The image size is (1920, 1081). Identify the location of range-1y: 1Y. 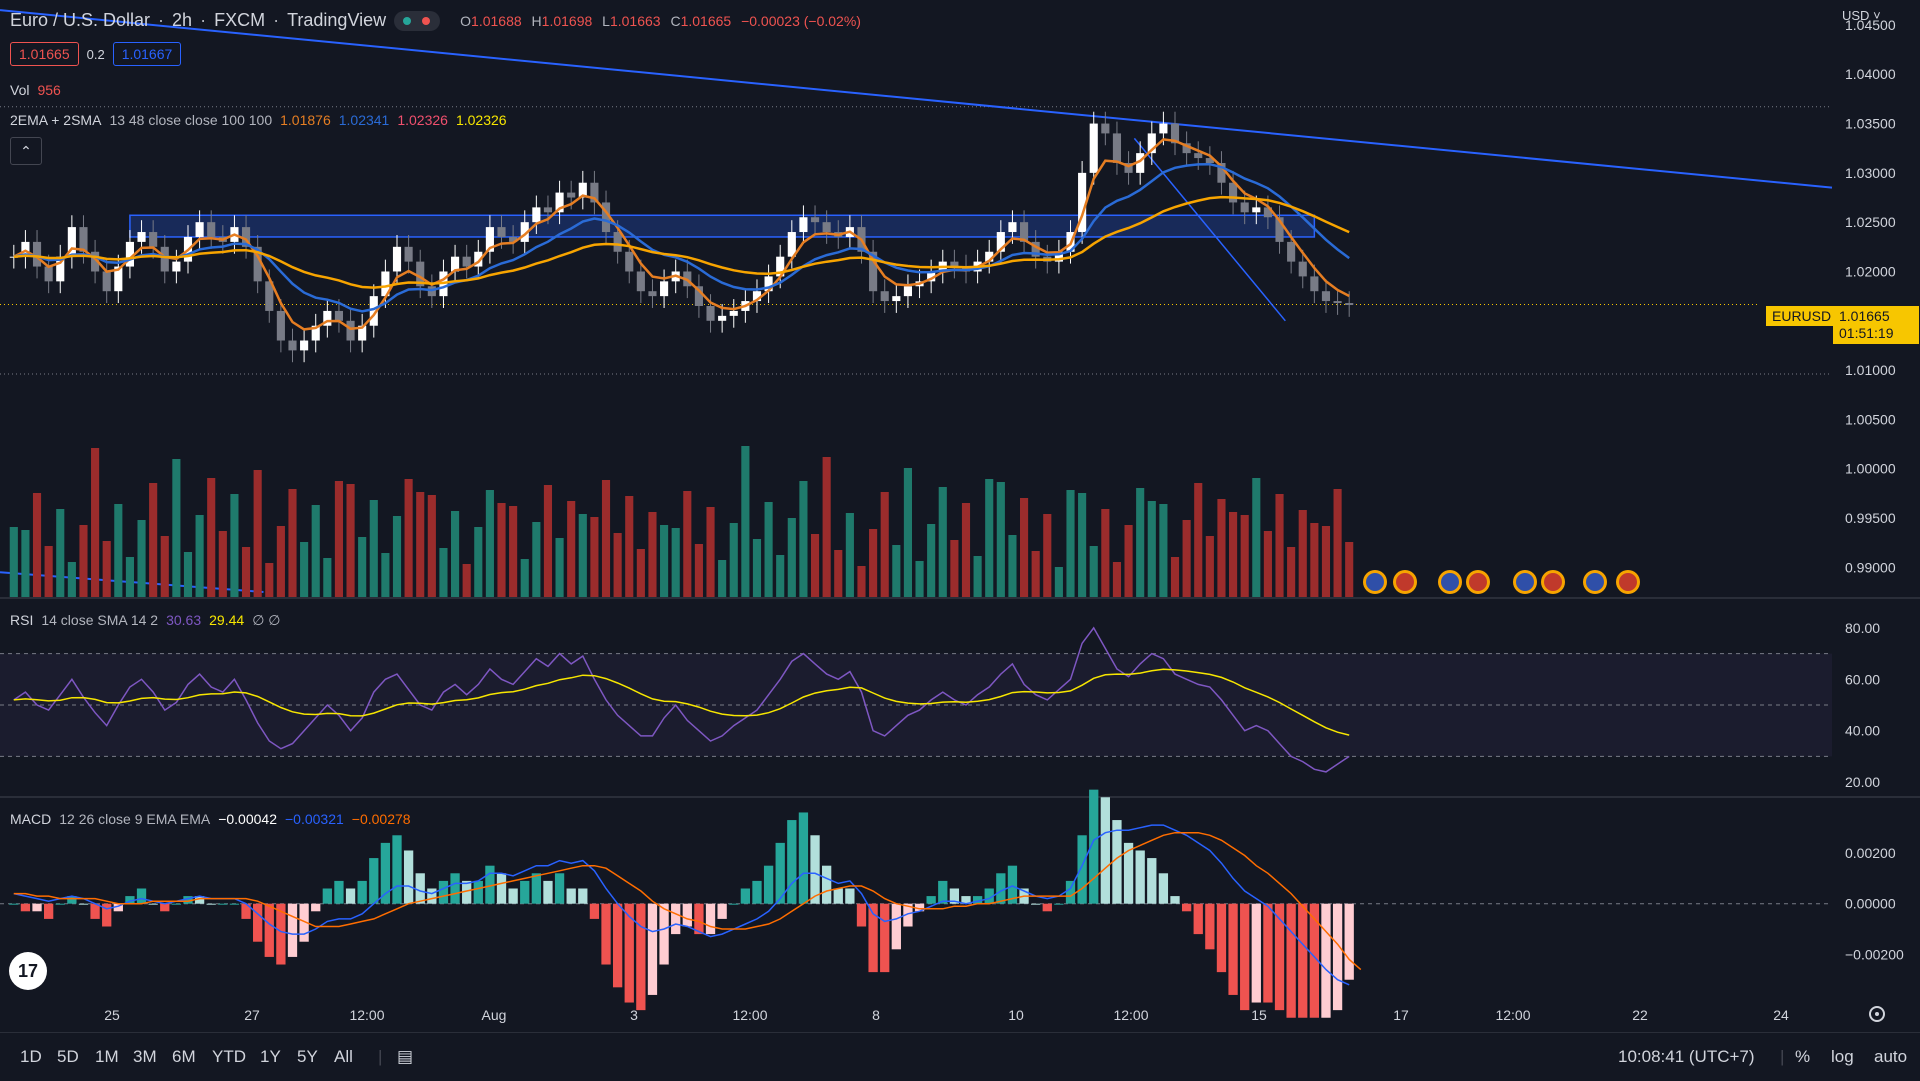
(270, 1056).